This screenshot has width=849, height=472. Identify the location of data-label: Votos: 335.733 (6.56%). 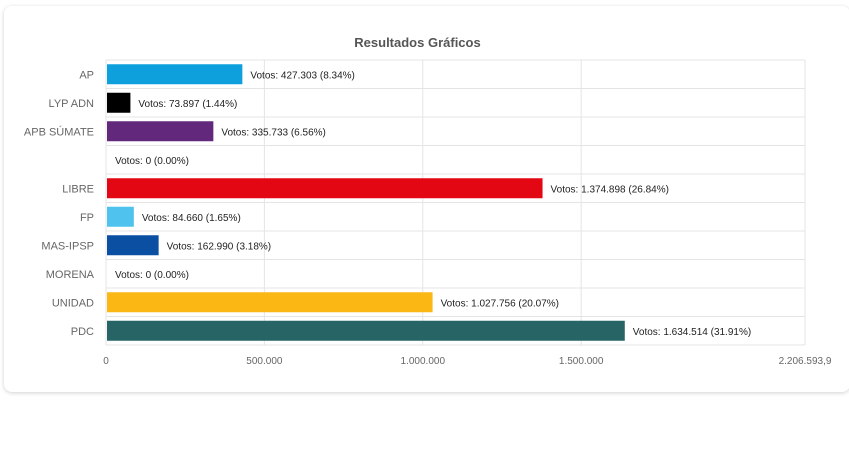
(273, 132).